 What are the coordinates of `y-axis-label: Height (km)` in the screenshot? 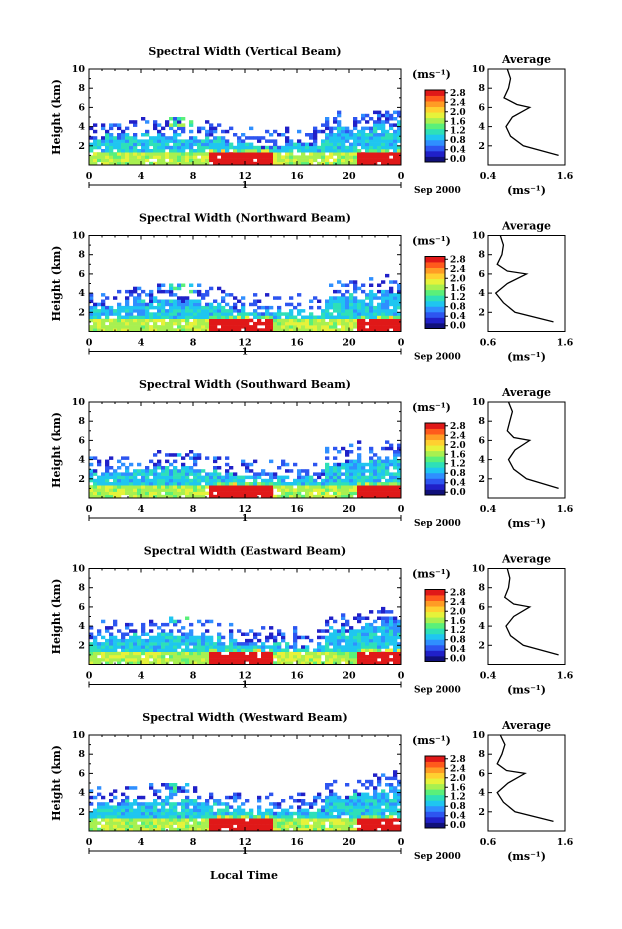 It's located at (56, 117).